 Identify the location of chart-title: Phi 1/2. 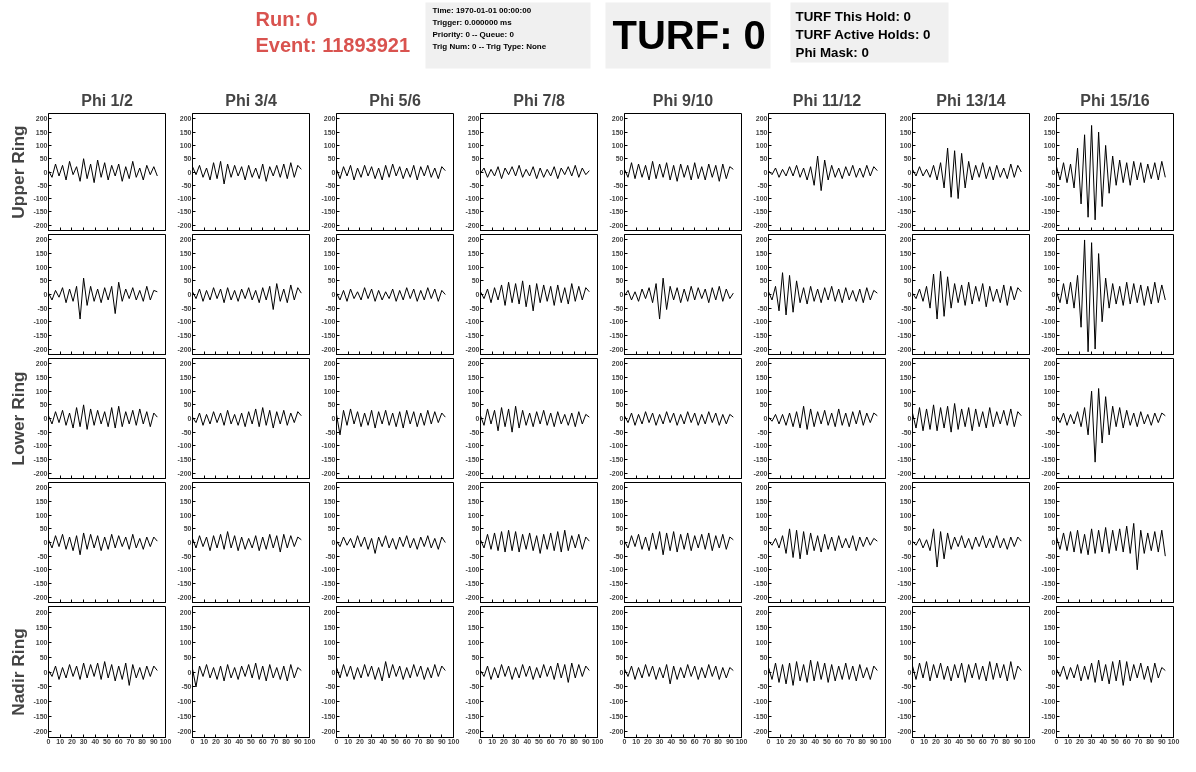
(107, 100).